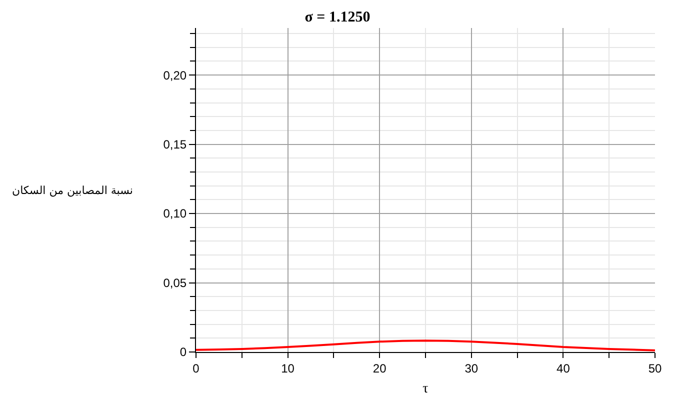 The image size is (675, 405). What do you see at coordinates (655, 368) in the screenshot?
I see `x-tick-label: 50` at bounding box center [655, 368].